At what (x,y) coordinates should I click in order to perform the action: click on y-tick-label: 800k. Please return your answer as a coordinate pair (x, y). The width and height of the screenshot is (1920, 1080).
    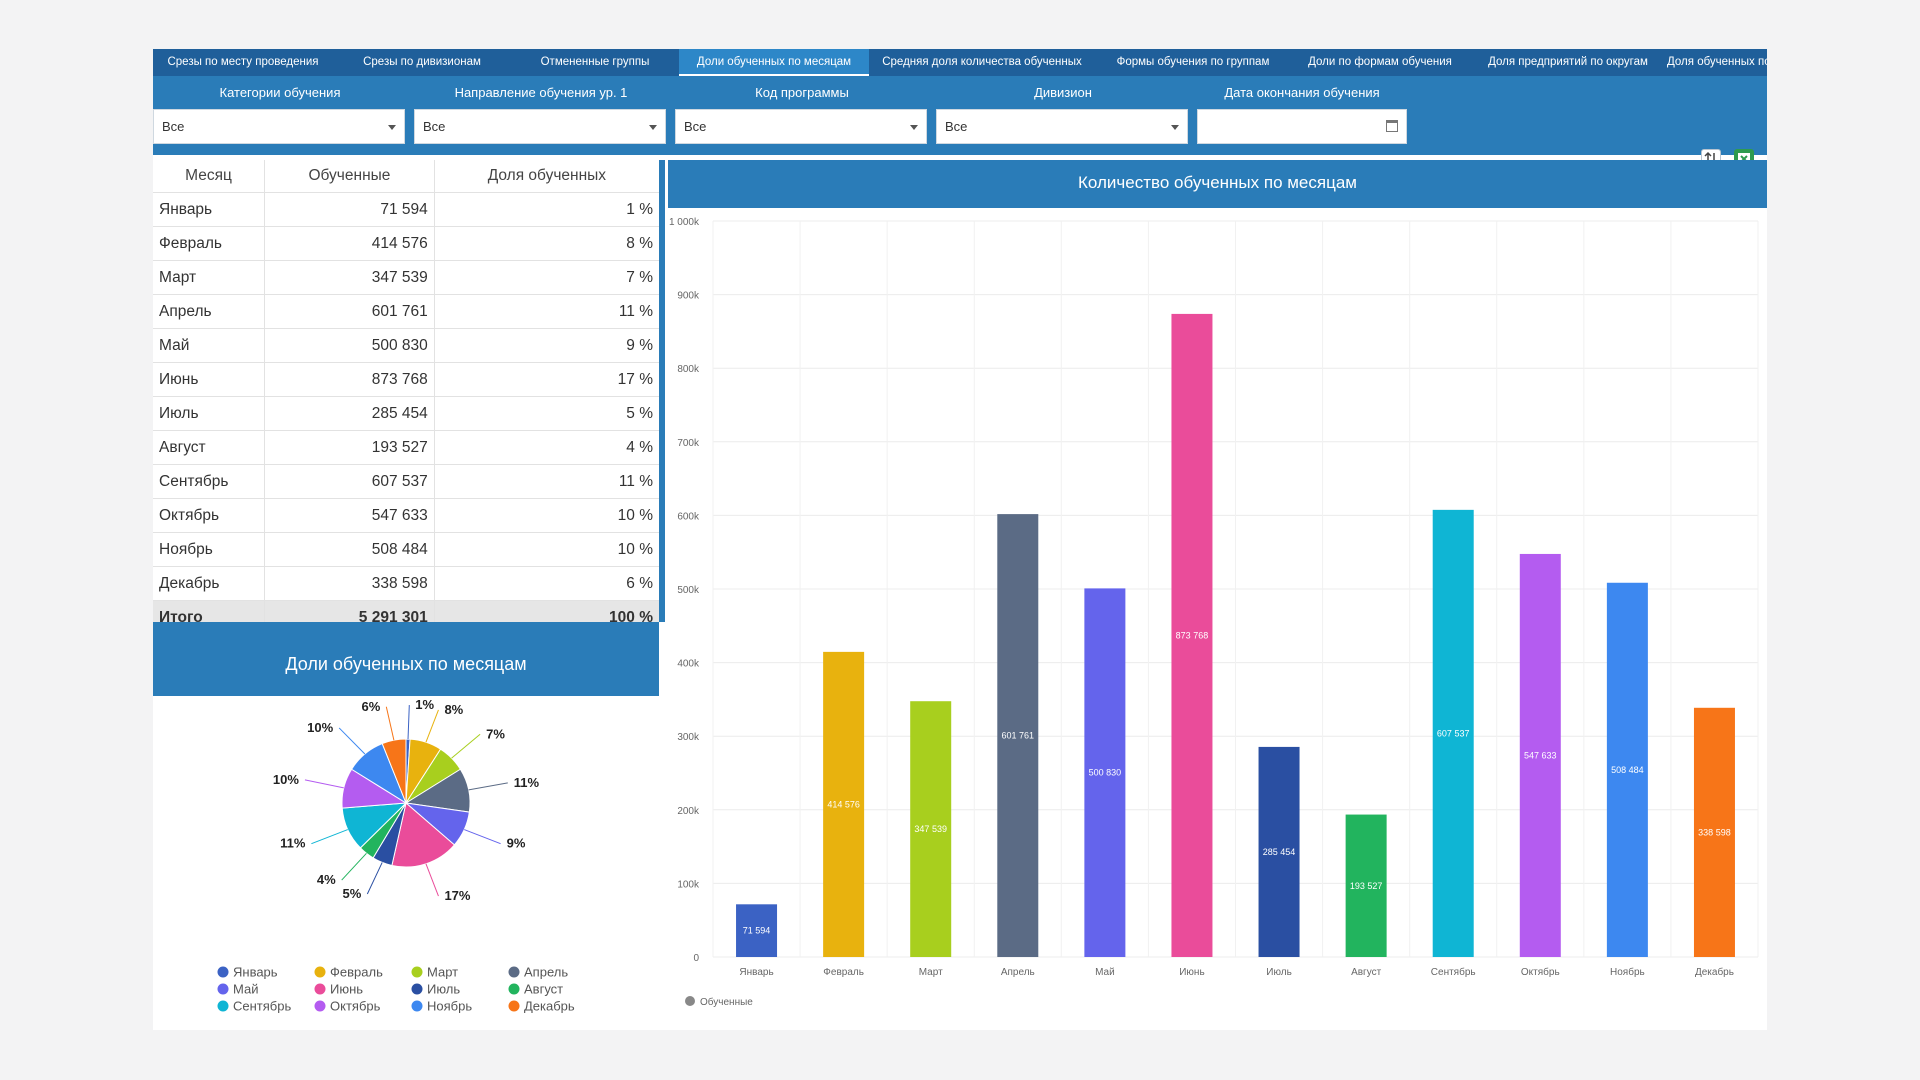
    Looking at the image, I should click on (688, 369).